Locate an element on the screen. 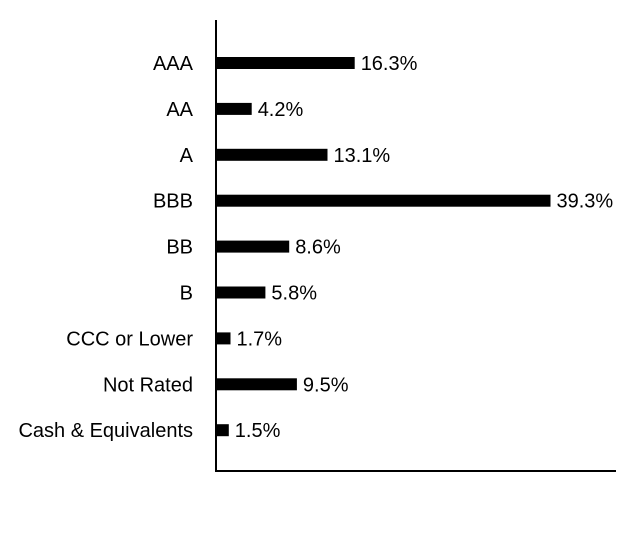 This screenshot has width=636, height=557. category-label-5: B is located at coordinates (186, 294).